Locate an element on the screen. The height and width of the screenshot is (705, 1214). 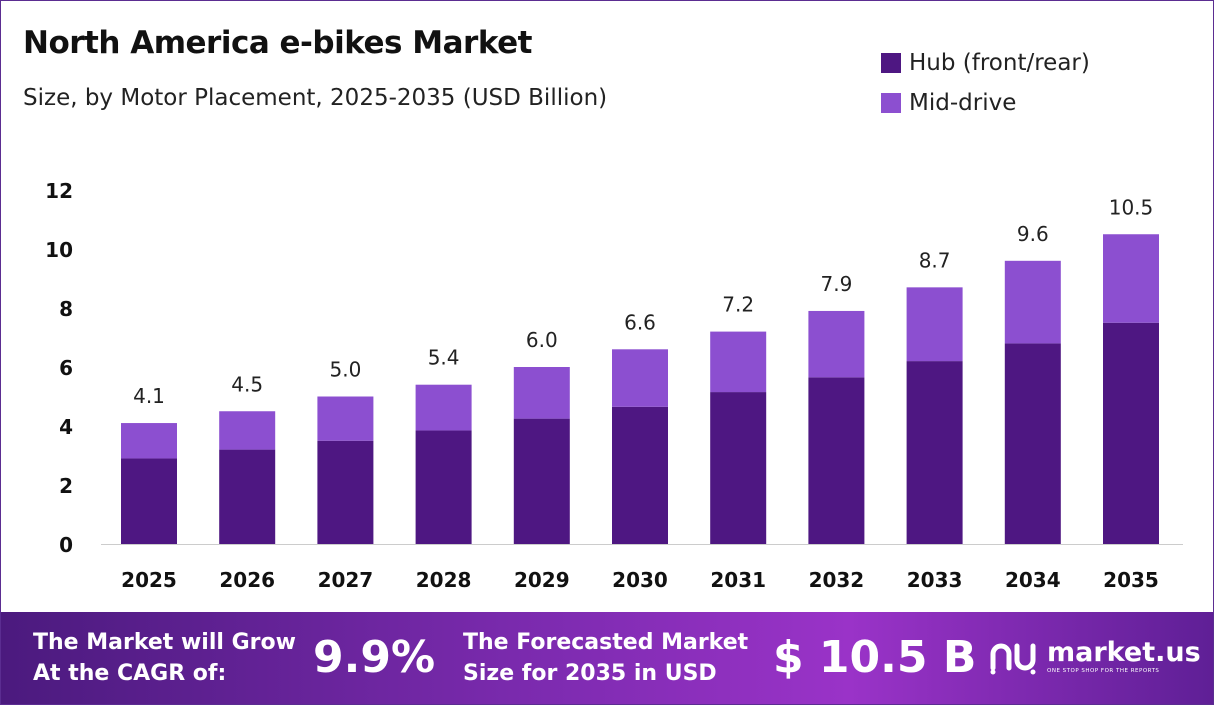
x-tick-label: 2025 is located at coordinates (149, 580).